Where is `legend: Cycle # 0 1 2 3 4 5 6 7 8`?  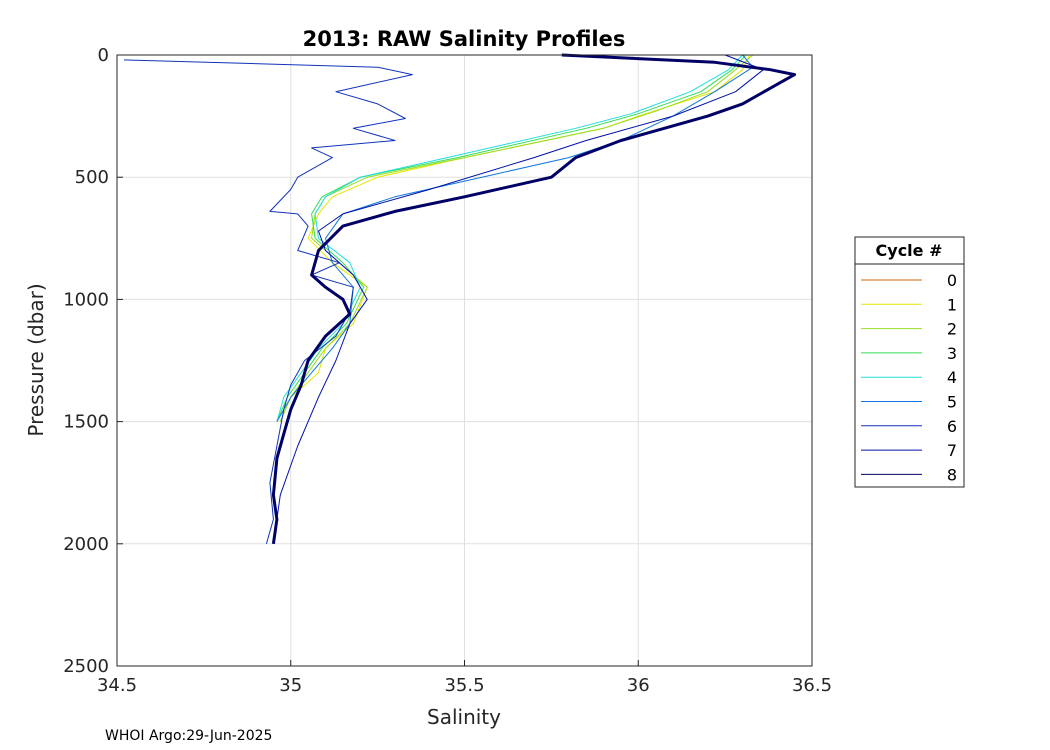 legend: Cycle # 0 1 2 3 4 5 6 7 8 is located at coordinates (909, 362).